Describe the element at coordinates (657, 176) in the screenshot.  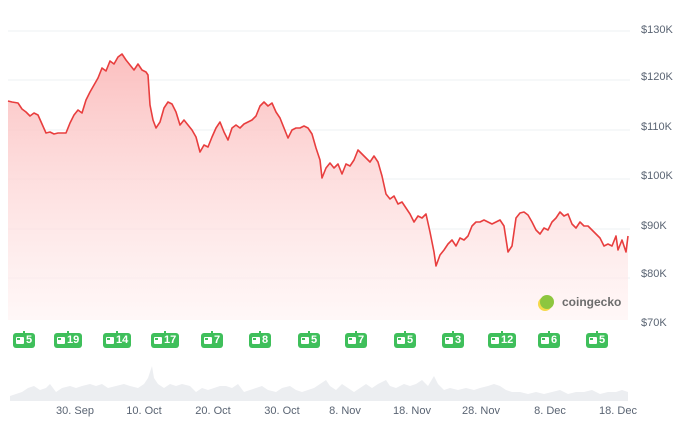
I see `y-tick-100k: $100K` at that location.